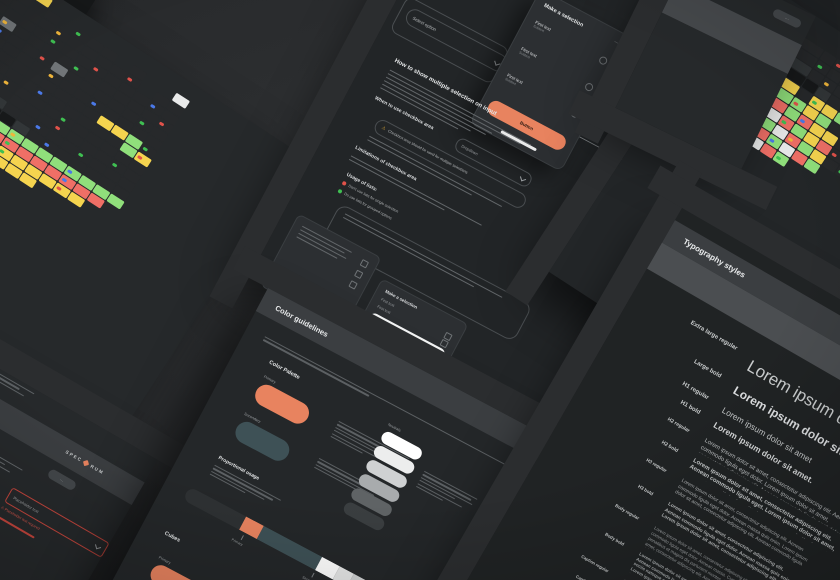 The height and width of the screenshot is (580, 840). I want to click on bar-tick-label: Secondary, so click(309, 577).